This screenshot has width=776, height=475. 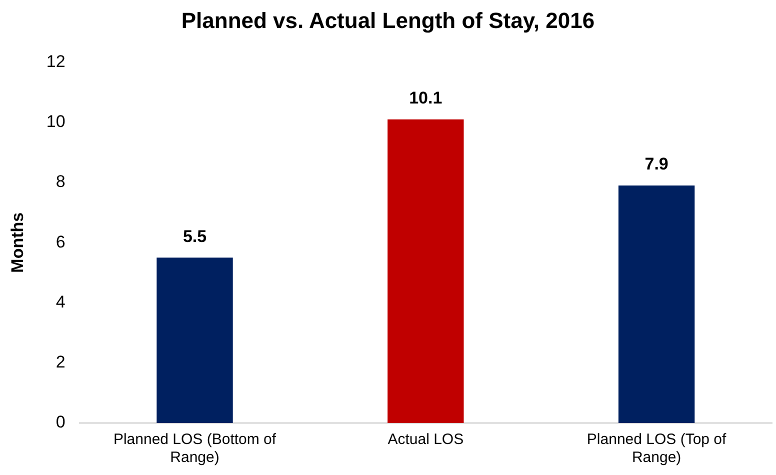 I want to click on data-label: 5.5, so click(x=194, y=236).